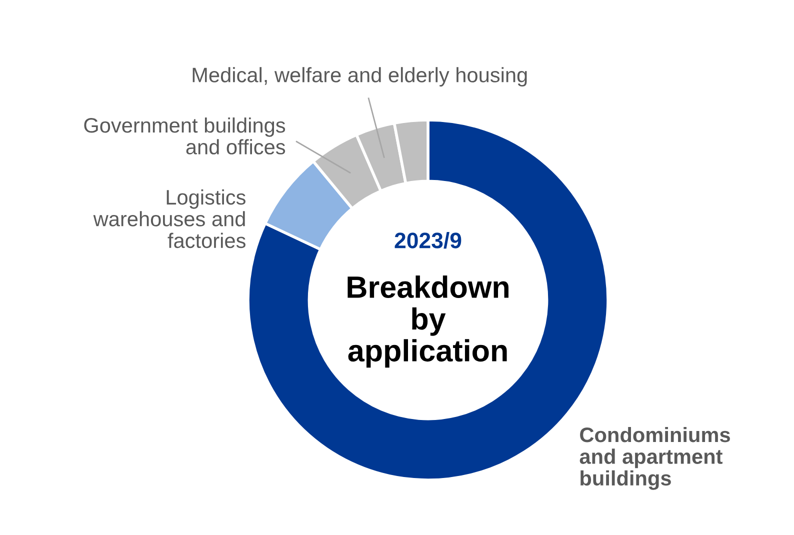 This screenshot has width=794, height=535. I want to click on slice-label: Condominiums and apartment buildings, so click(655, 458).